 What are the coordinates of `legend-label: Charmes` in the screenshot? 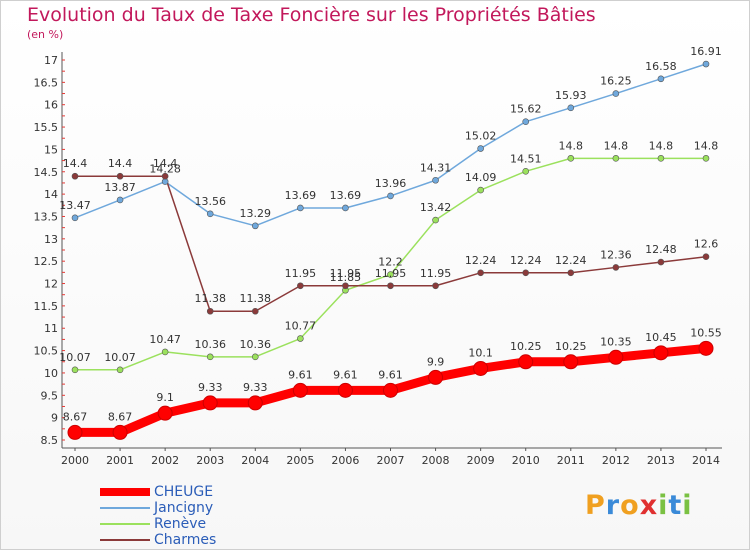 It's located at (185, 540).